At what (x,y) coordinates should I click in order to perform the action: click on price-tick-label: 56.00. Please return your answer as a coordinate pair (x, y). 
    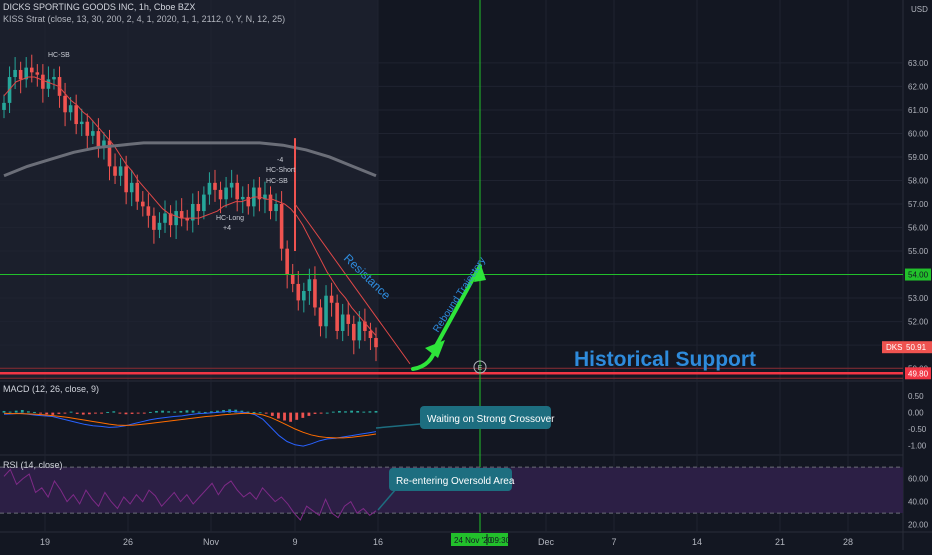
    Looking at the image, I should click on (918, 228).